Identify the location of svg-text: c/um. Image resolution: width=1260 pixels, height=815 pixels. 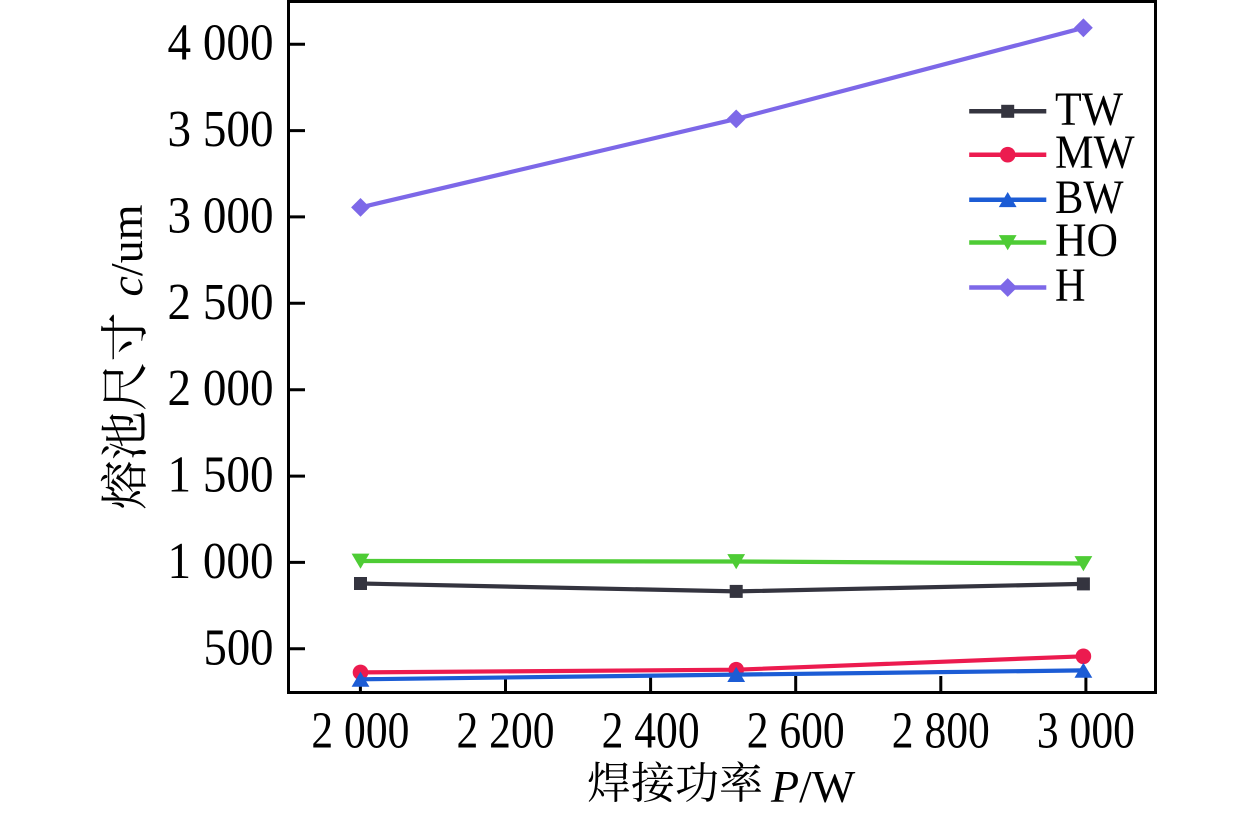
(126, 250).